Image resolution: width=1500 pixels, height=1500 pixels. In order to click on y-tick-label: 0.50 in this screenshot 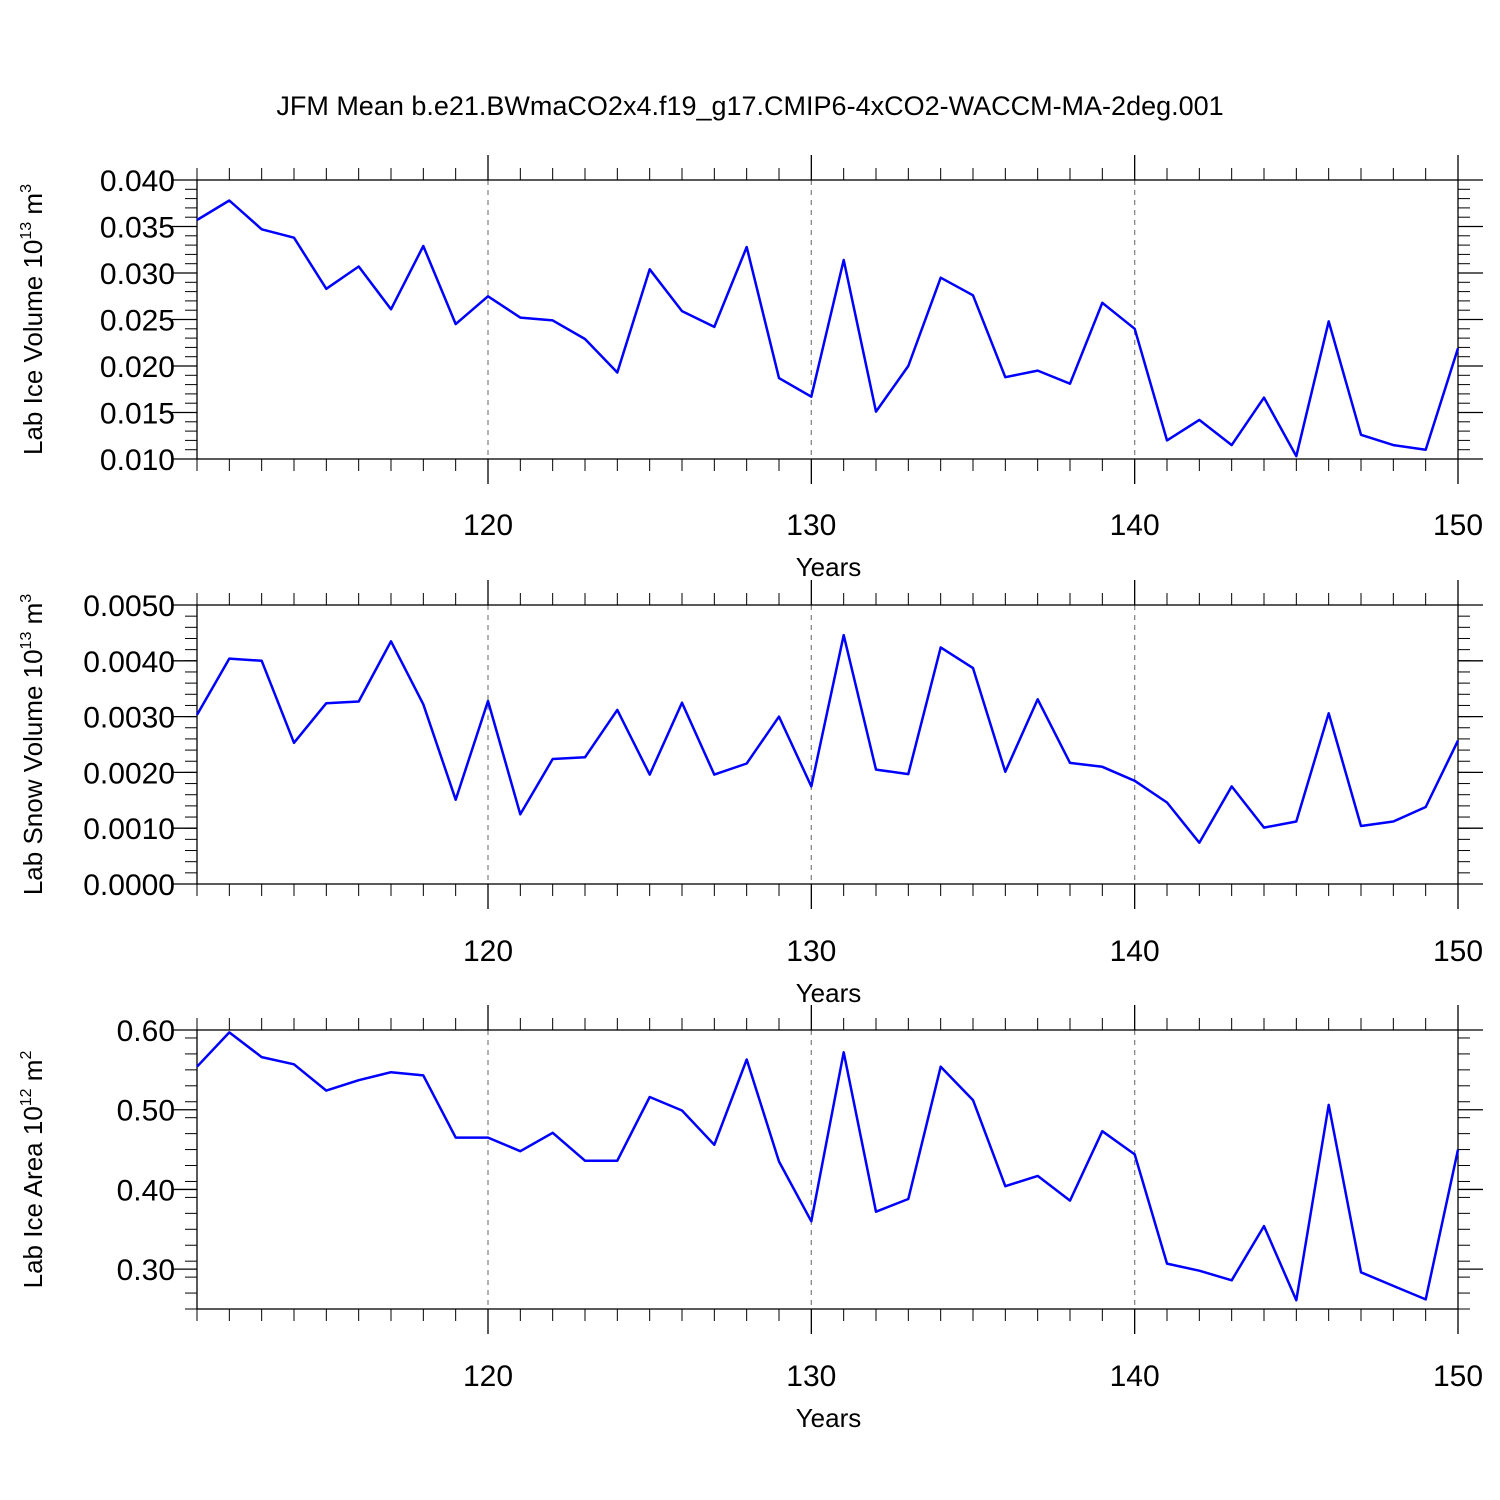, I will do `click(146, 1111)`.